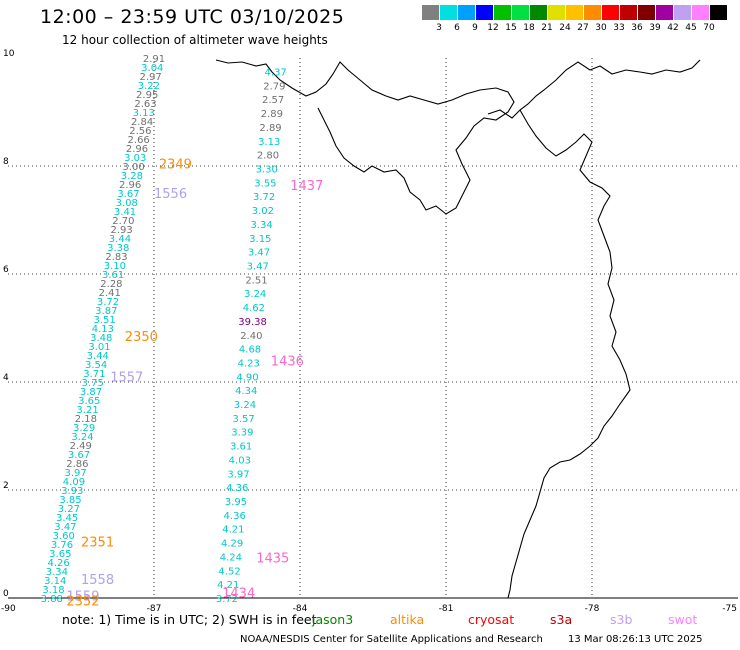 The width and height of the screenshot is (740, 650). I want to click on wave-height-value: 3.51, so click(104, 320).